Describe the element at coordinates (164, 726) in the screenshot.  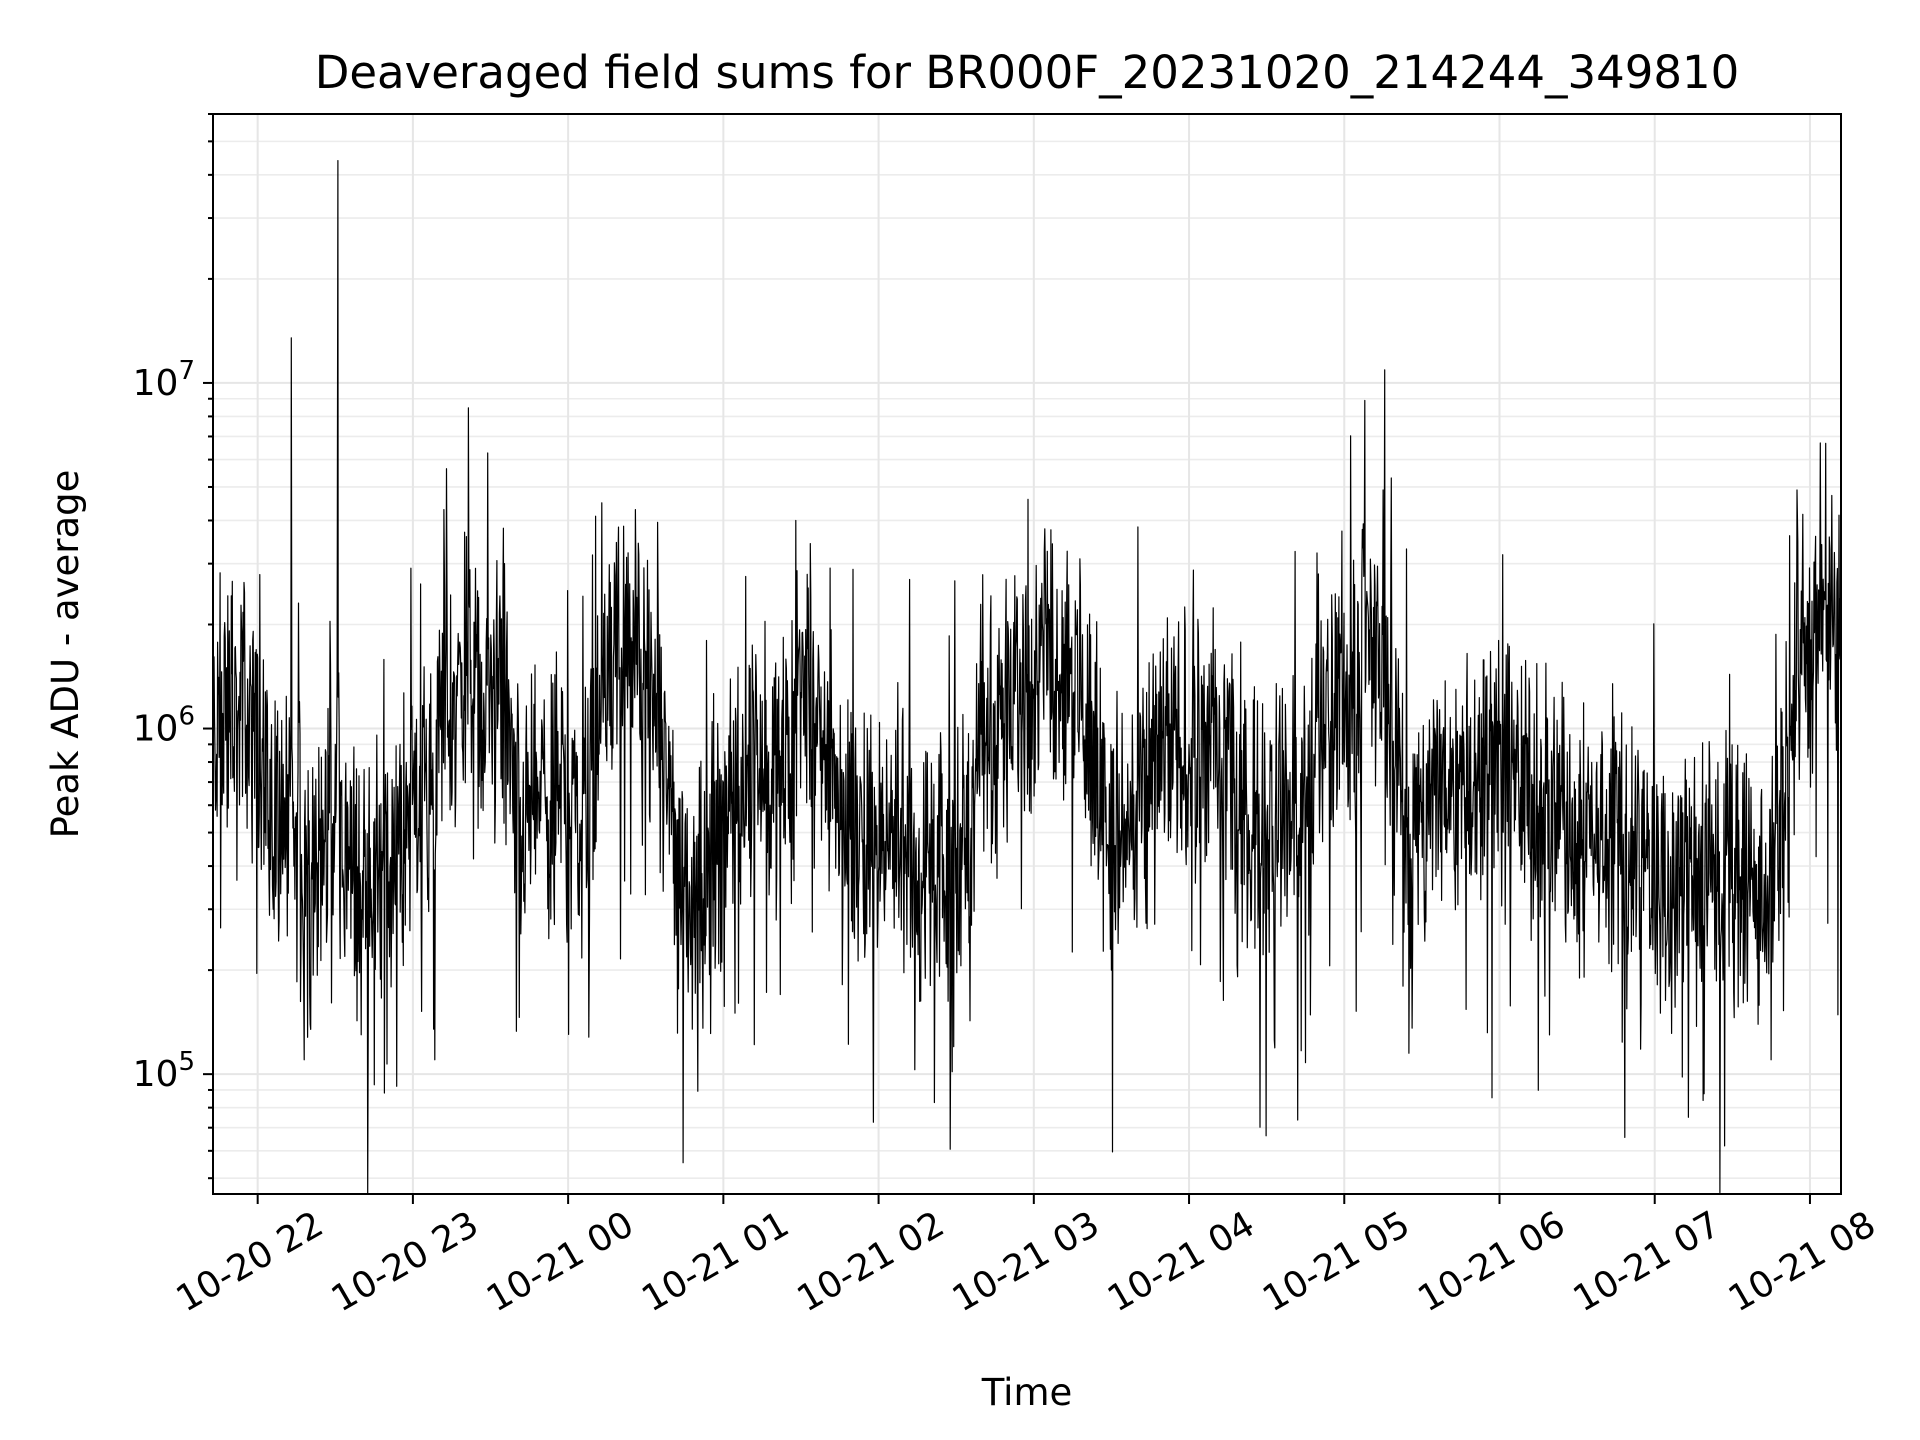
I see `y-tick-label: 10⁶` at that location.